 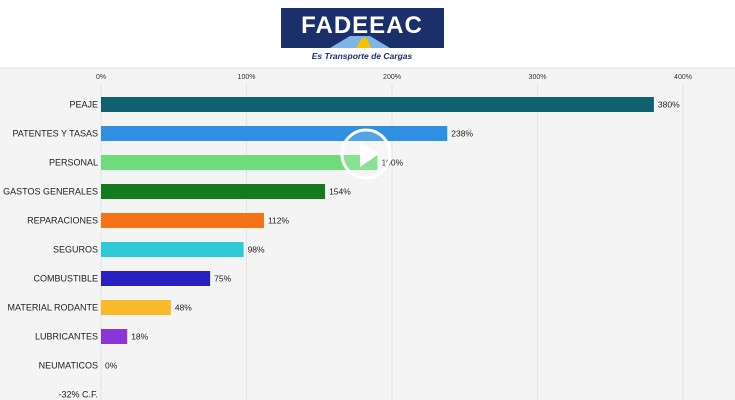 I want to click on value-label: 75%, so click(x=222, y=279).